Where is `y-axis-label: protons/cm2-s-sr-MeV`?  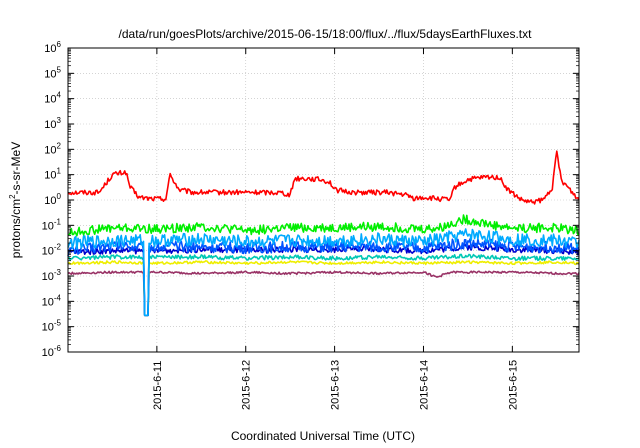 y-axis-label: protons/cm2-s-sr-MeV is located at coordinates (15, 200).